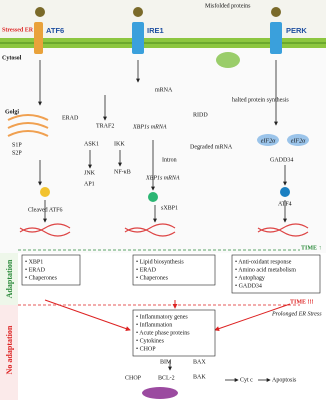 Image resolution: width=326 pixels, height=400 pixels. What do you see at coordinates (250, 278) in the screenshot?
I see `box-item: • Autophagy` at bounding box center [250, 278].